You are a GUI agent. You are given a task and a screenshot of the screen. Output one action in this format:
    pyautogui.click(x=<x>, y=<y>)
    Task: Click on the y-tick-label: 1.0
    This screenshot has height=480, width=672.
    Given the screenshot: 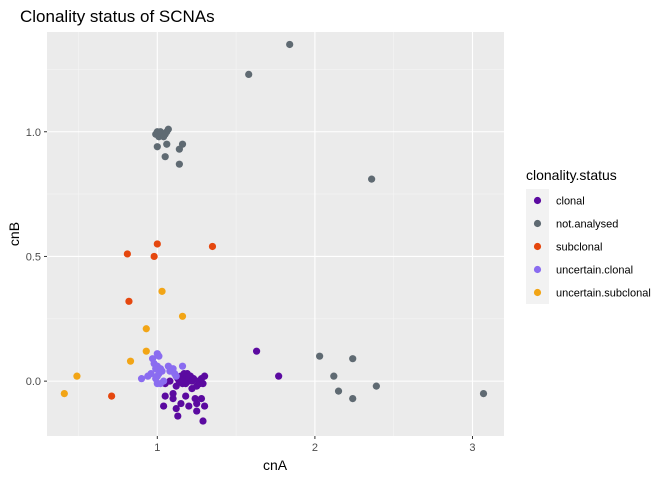 What is the action you would take?
    pyautogui.click(x=33, y=133)
    